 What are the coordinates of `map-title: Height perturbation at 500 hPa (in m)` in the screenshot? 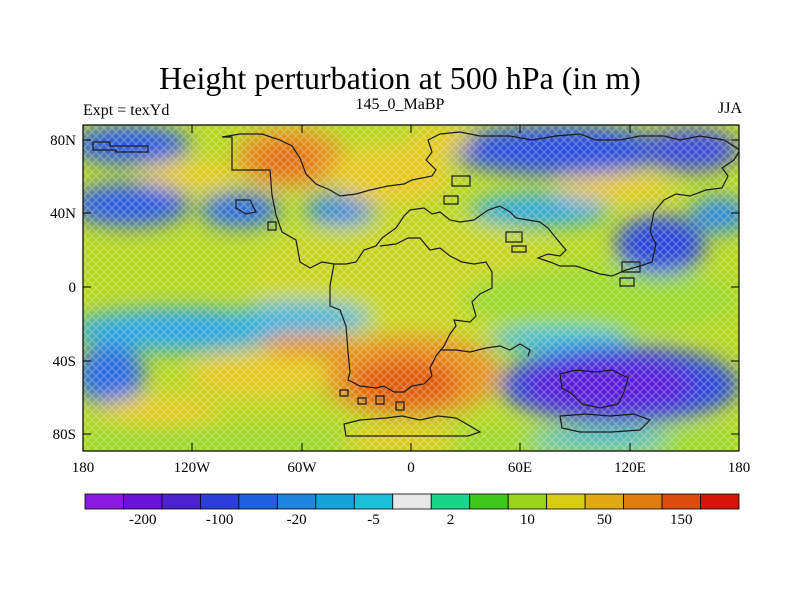 It's located at (400, 78).